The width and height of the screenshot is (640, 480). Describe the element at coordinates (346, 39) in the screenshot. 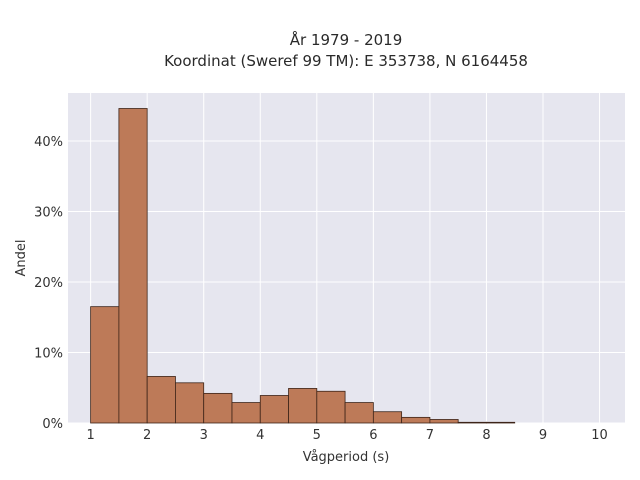

I see `chart-title-line-1: År 1979 - 2019` at that location.